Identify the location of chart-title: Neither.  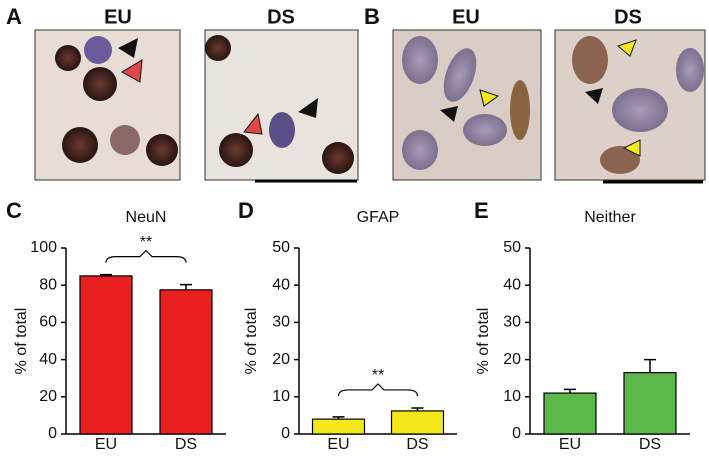
(610, 217).